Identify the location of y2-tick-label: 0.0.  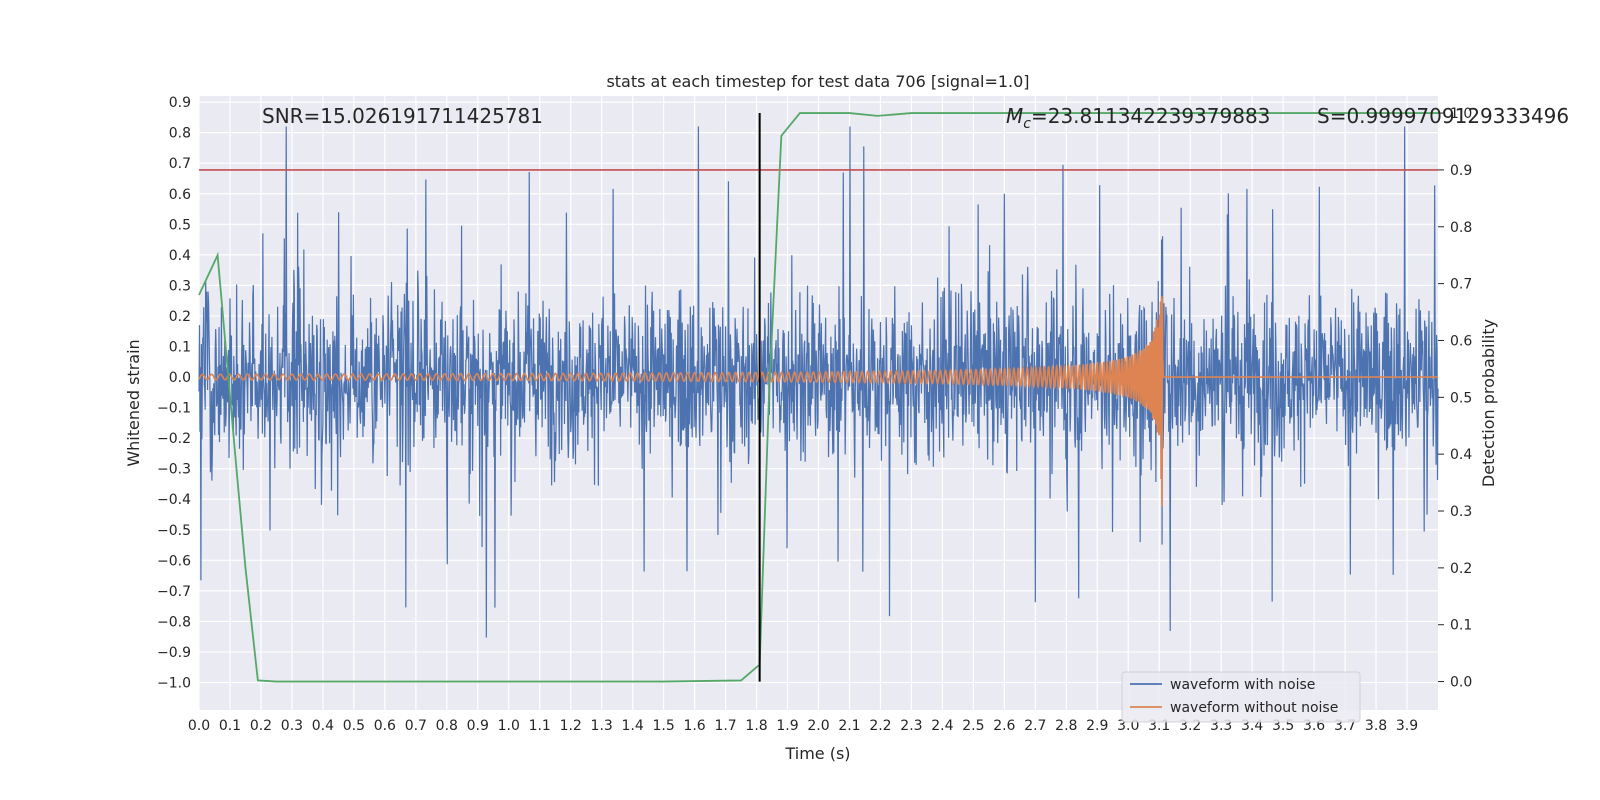
(1461, 683).